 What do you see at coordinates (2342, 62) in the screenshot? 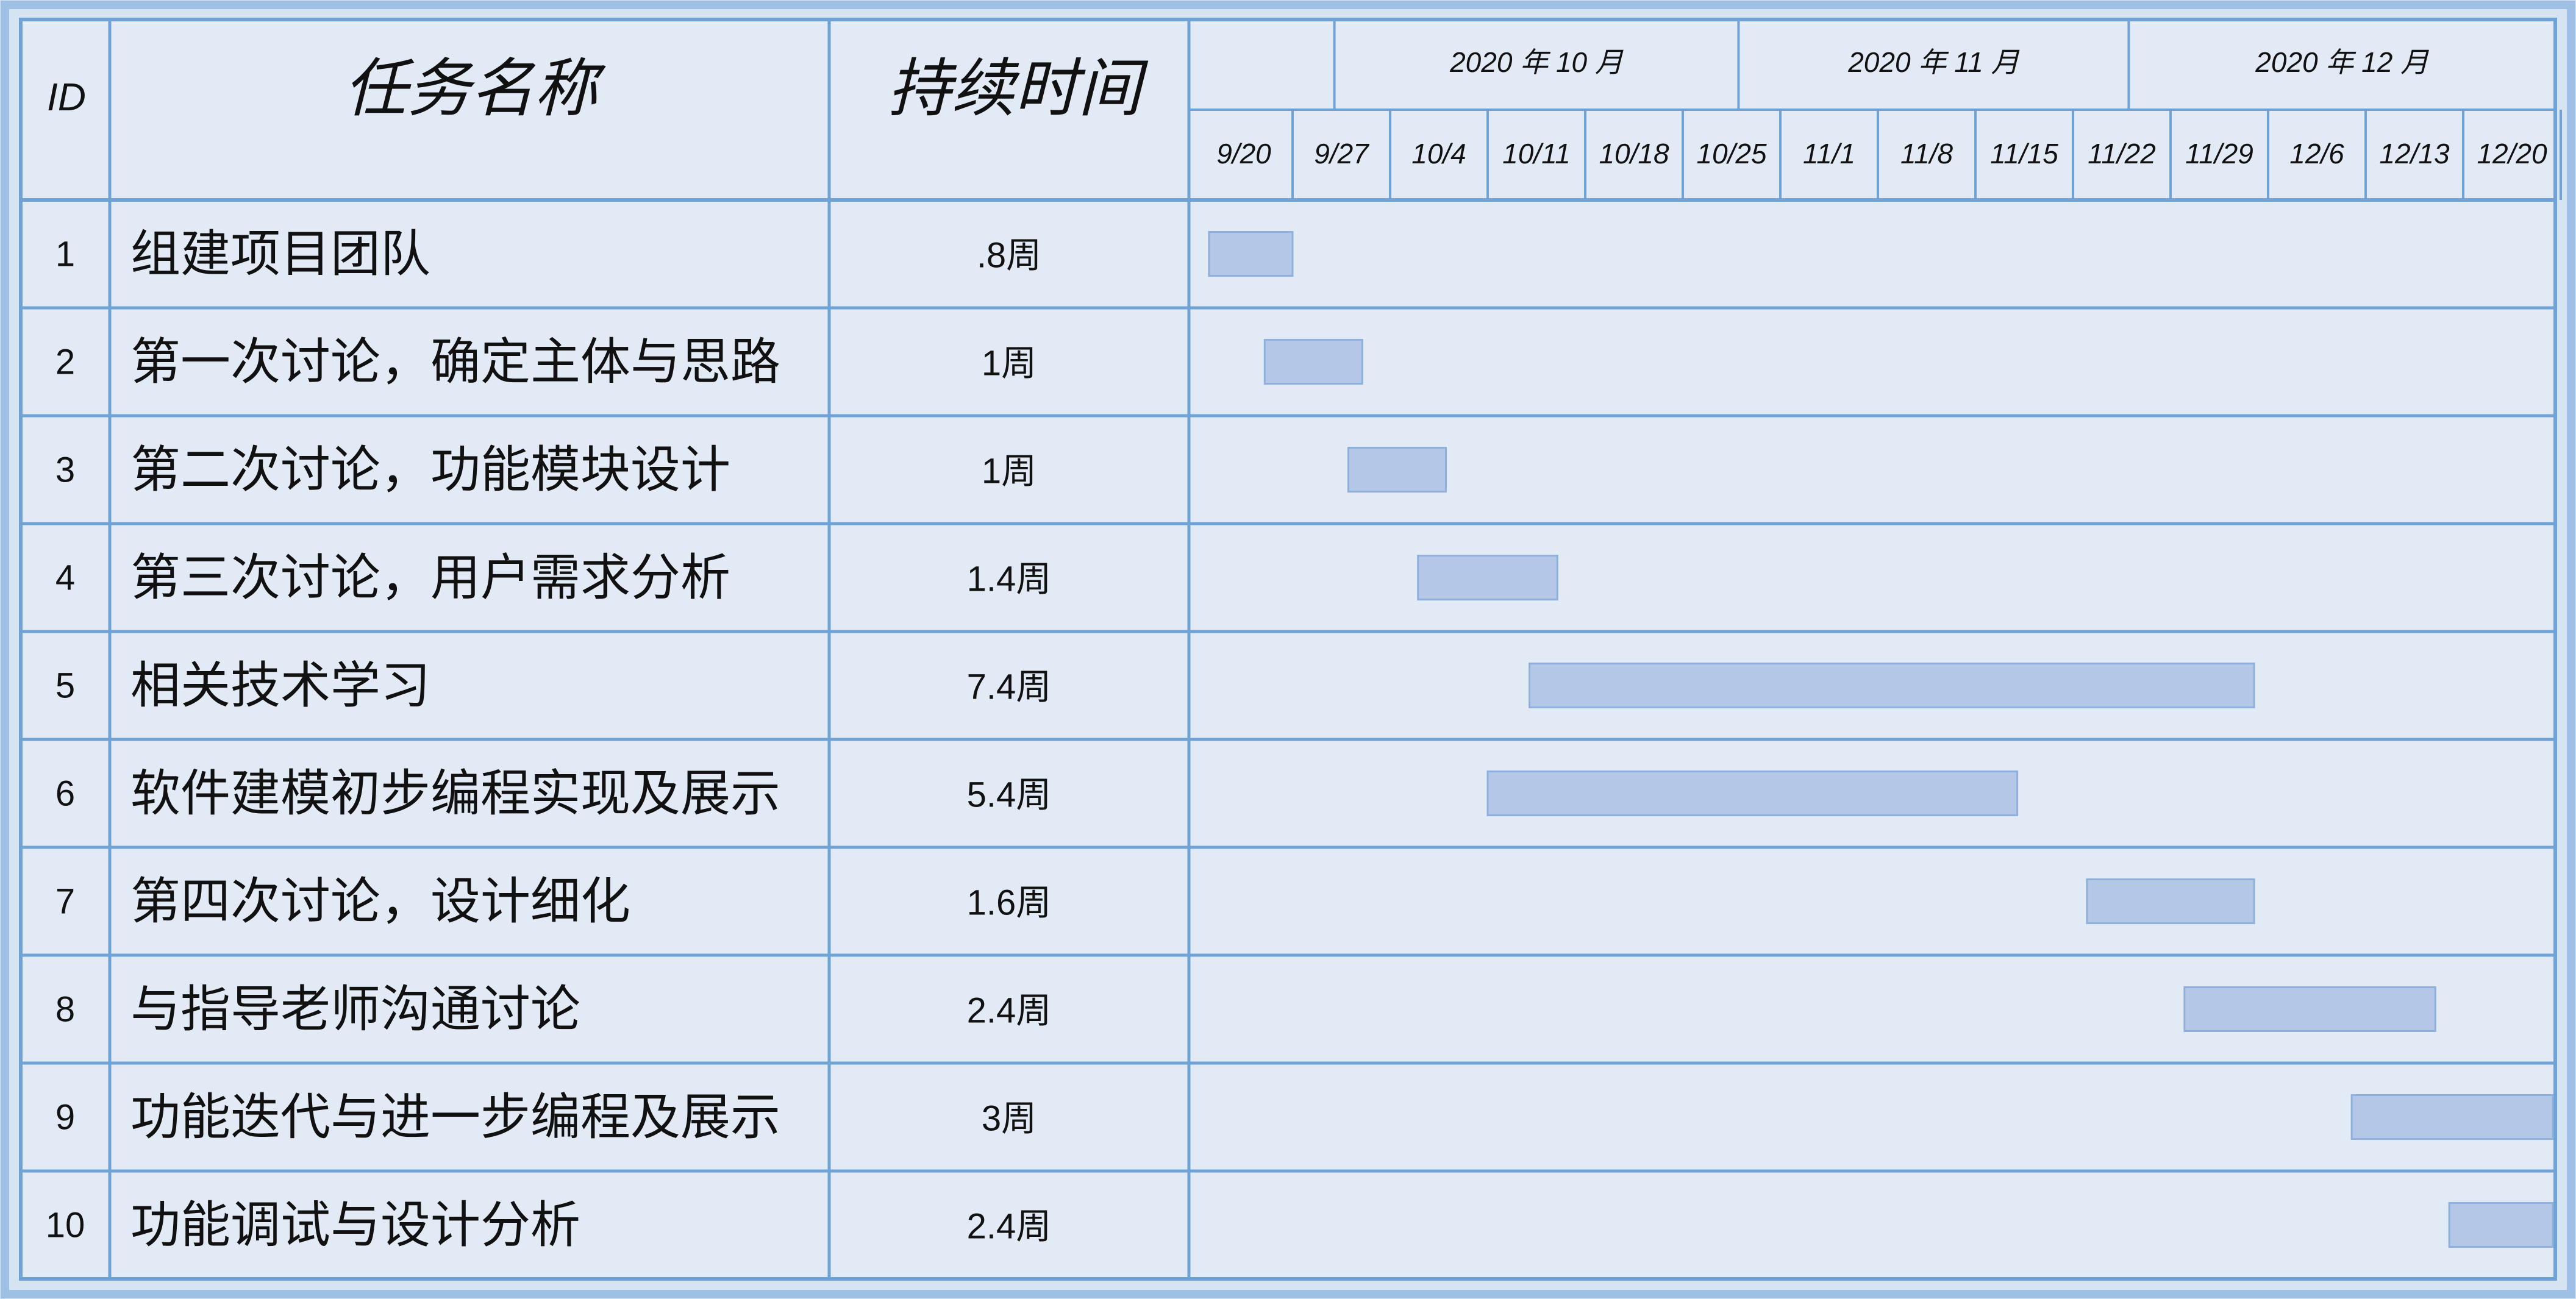
I see `month-label: 2020 年 12 月` at bounding box center [2342, 62].